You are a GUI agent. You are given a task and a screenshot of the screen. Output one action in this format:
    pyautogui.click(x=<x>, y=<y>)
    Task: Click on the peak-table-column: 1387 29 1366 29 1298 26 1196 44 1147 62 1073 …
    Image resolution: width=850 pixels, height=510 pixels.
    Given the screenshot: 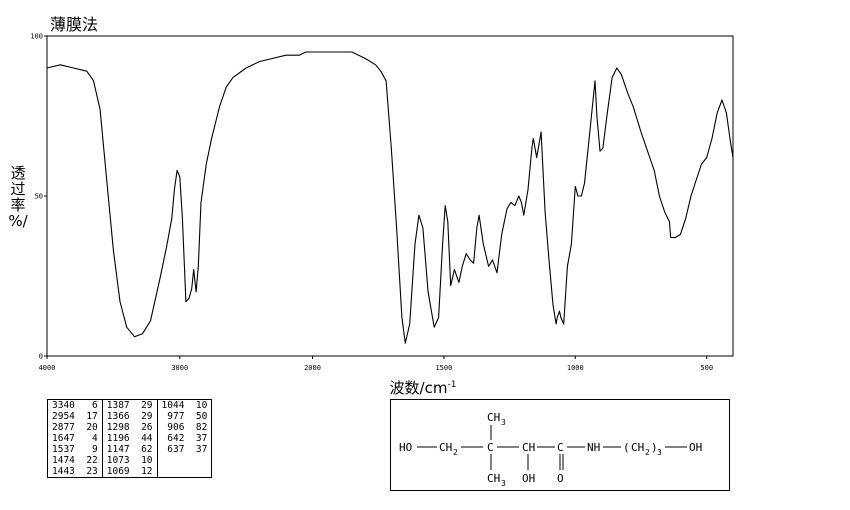 What is the action you would take?
    pyautogui.click(x=130, y=438)
    